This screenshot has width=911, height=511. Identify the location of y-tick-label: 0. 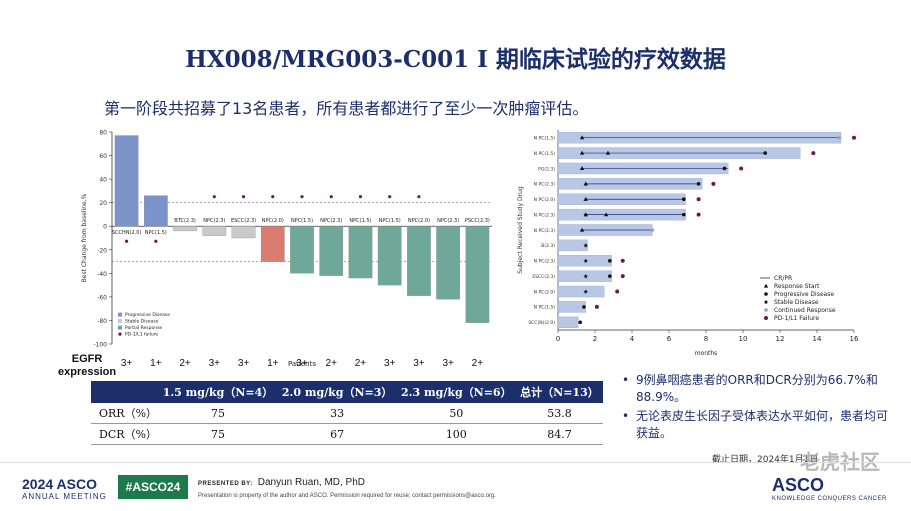
(105, 227).